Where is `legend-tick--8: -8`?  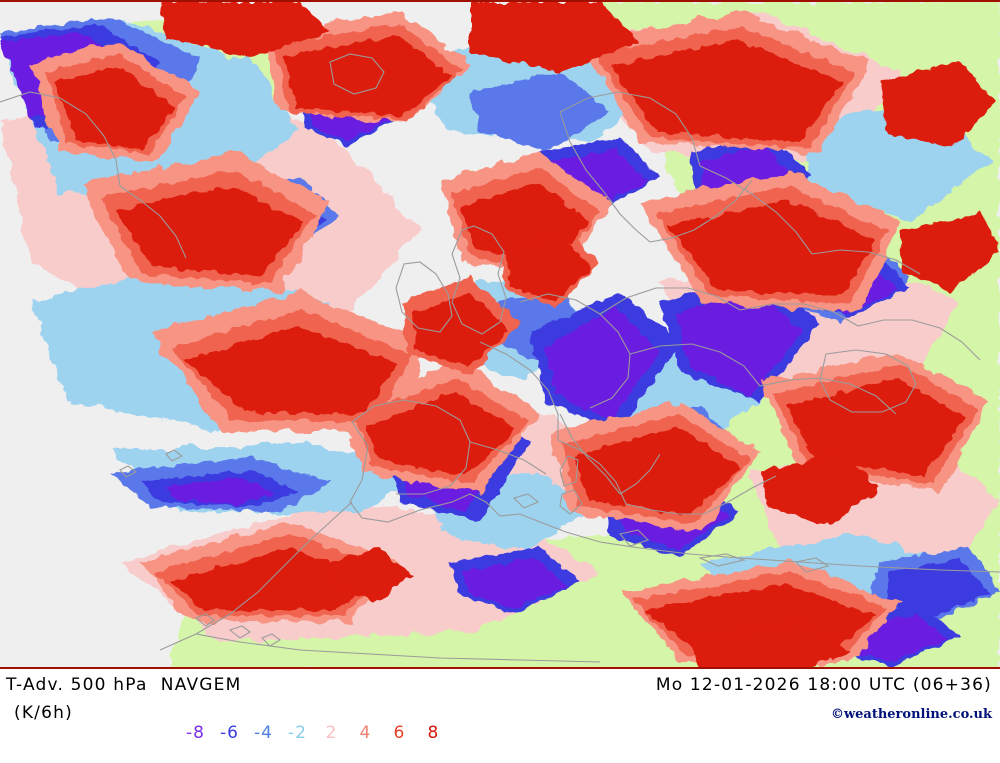
legend-tick--8: -8 is located at coordinates (195, 733).